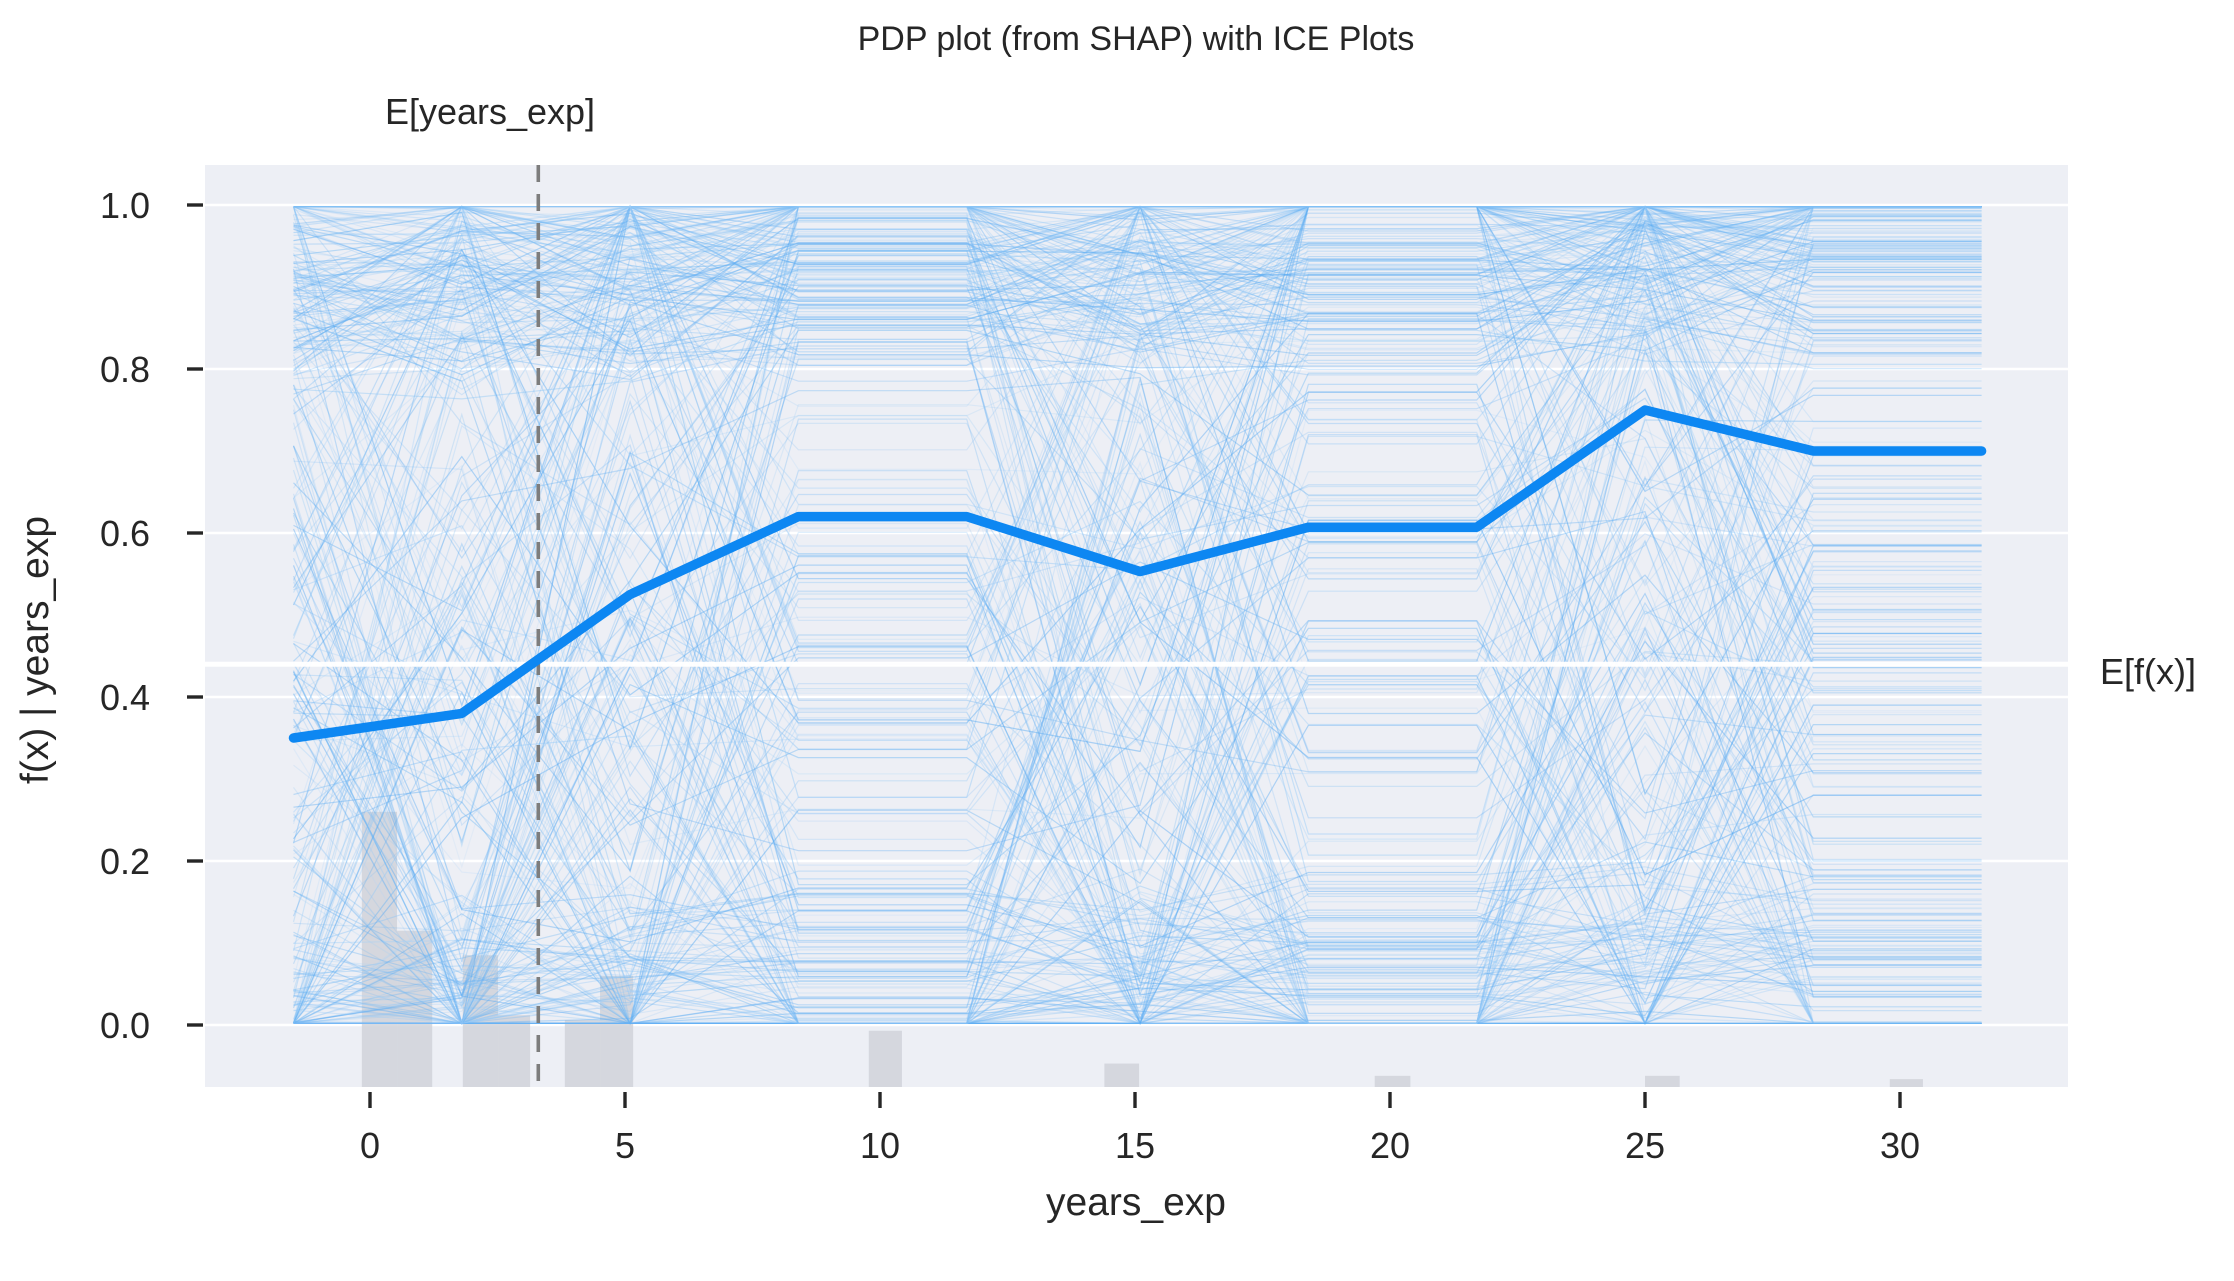  Describe the element at coordinates (35, 650) in the screenshot. I see `y-axis-label: f(x) | years_exp` at that location.